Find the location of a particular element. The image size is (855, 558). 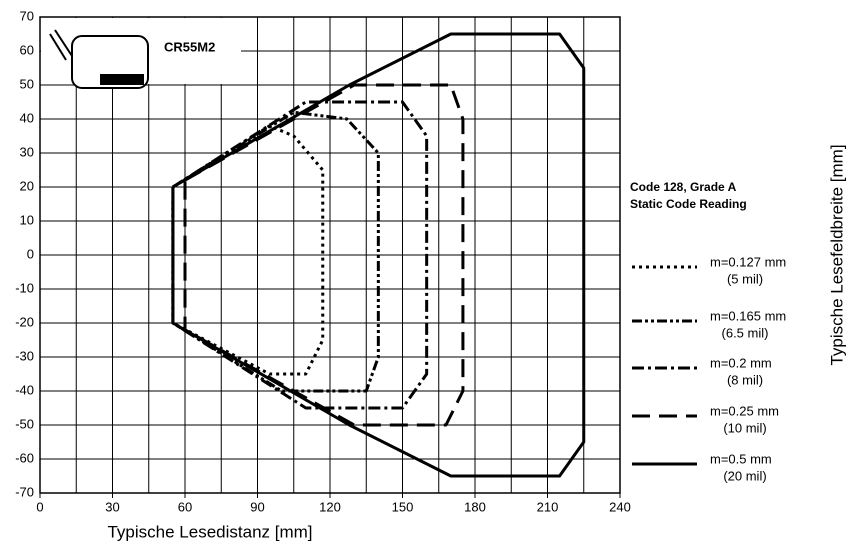

y-tick-label: 70 is located at coordinates (27, 15).